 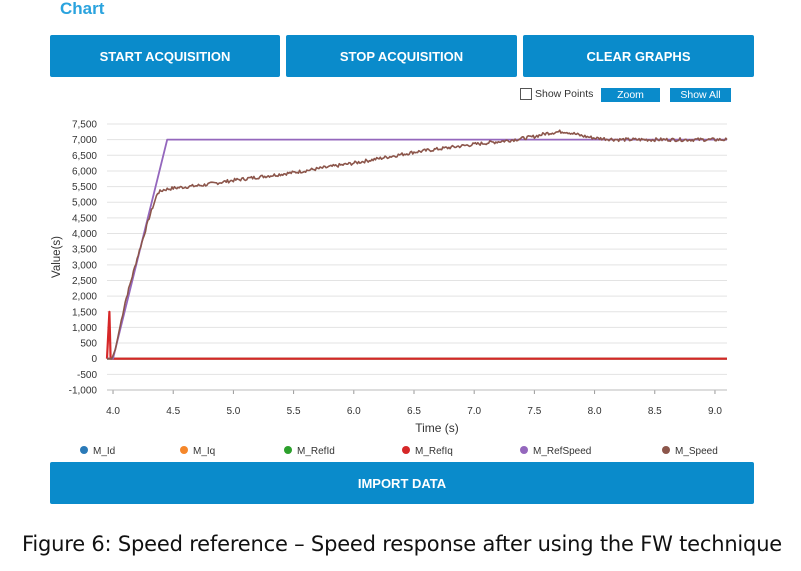 What do you see at coordinates (84, 125) in the screenshot?
I see `y-tick-label: 7,500` at bounding box center [84, 125].